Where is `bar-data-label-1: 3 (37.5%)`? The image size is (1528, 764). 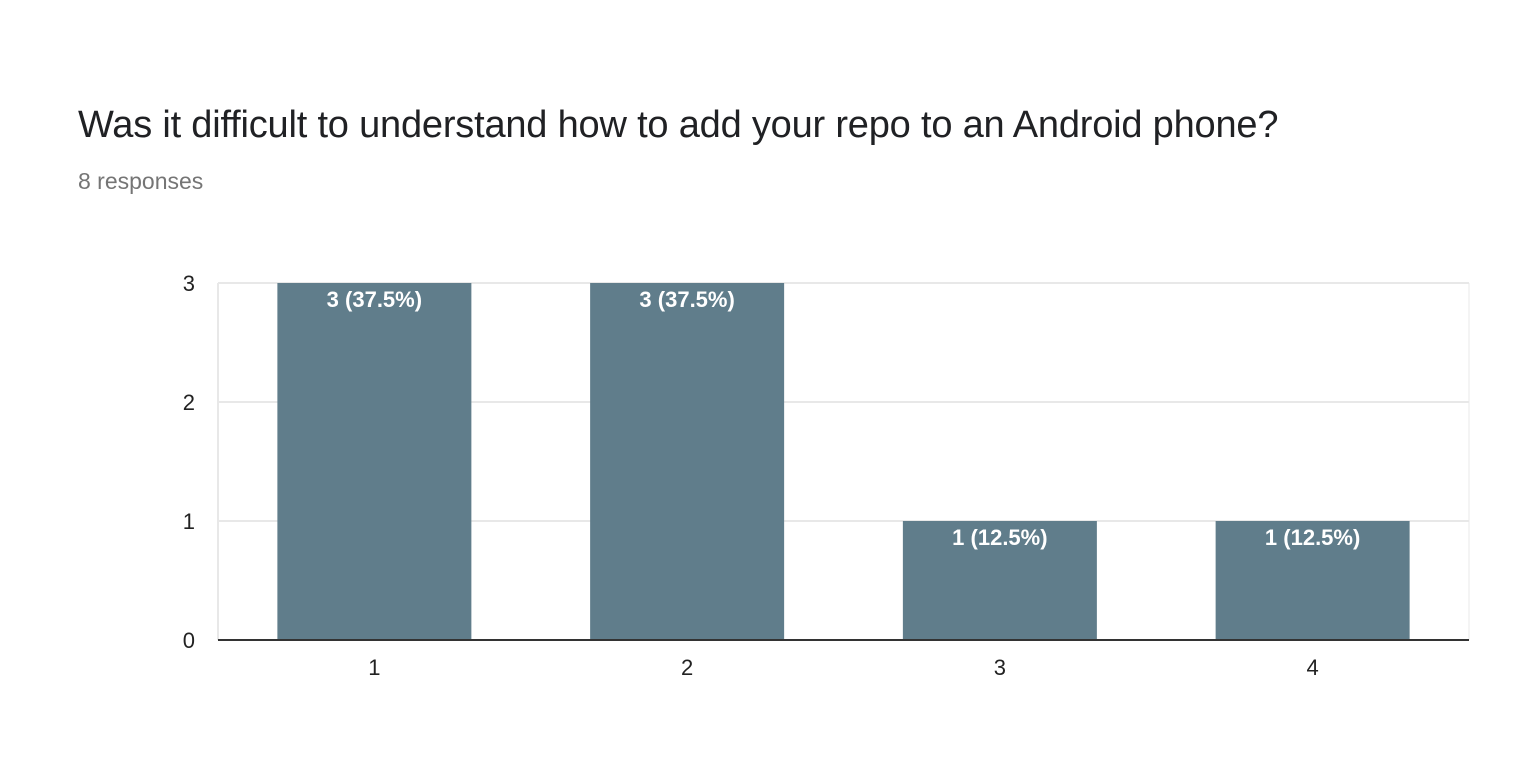 bar-data-label-1: 3 (37.5%) is located at coordinates (374, 299).